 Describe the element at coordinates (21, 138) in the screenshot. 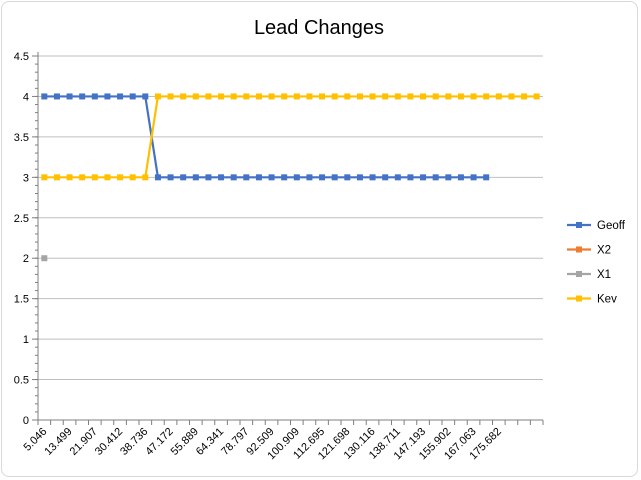

I see `y-tick-label: 3.5` at that location.